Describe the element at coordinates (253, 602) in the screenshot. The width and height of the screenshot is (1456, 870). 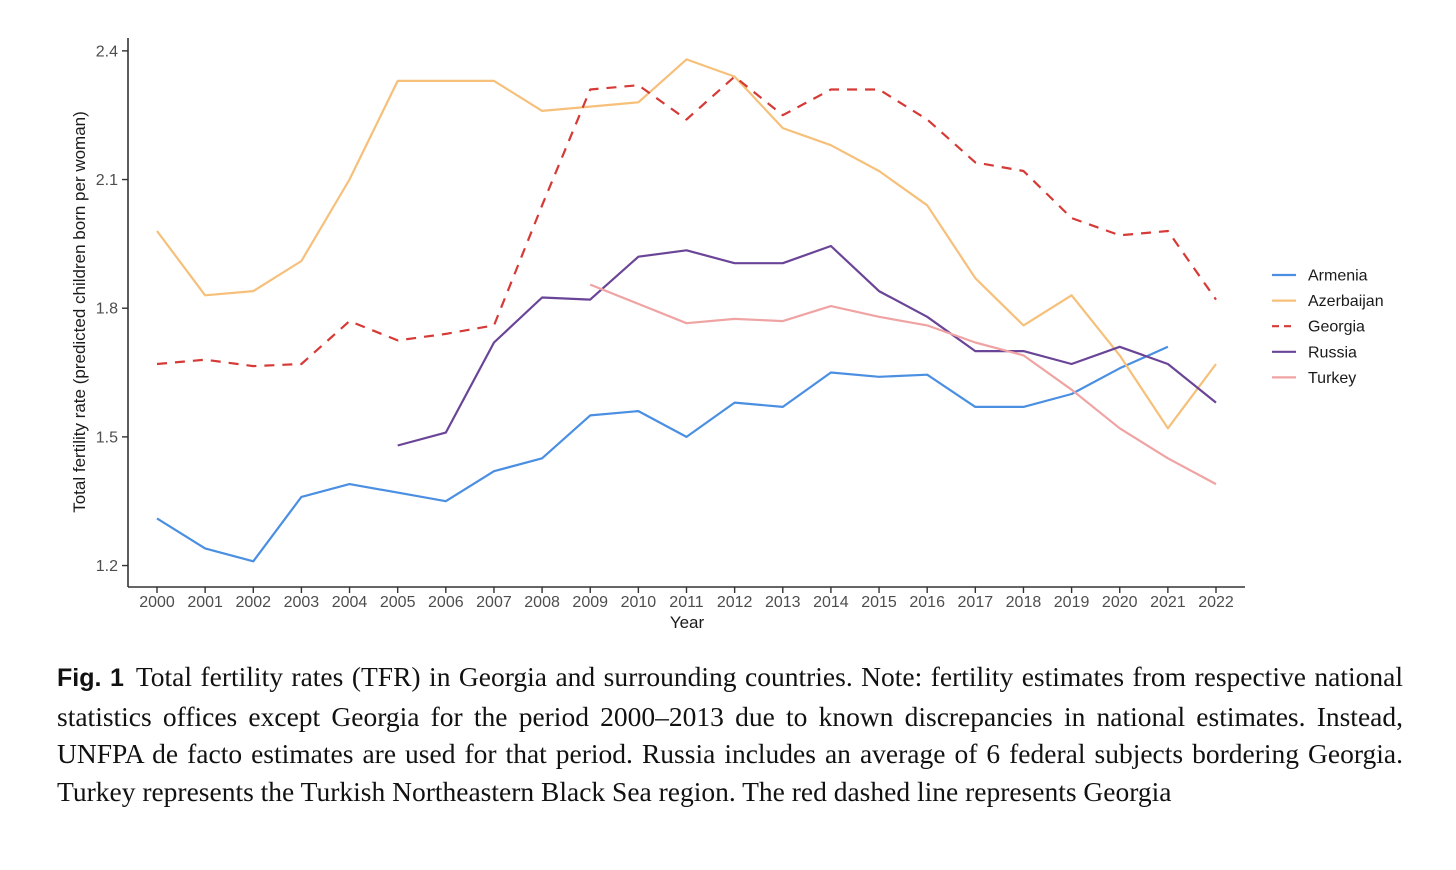
I see `x-tick-label-2002: 2002` at that location.